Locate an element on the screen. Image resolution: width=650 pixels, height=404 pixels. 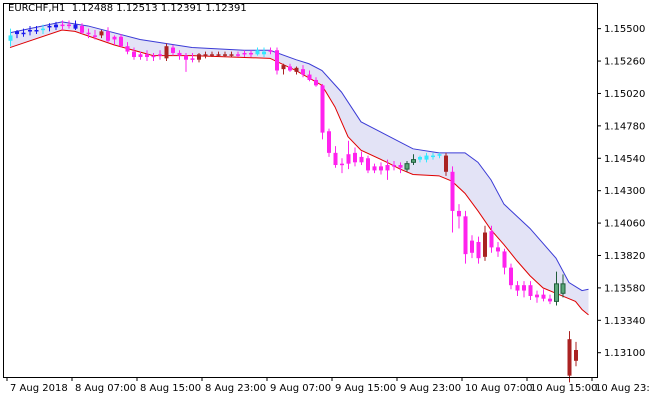
x-tick-label: 9 Aug 07:00 is located at coordinates (300, 388).